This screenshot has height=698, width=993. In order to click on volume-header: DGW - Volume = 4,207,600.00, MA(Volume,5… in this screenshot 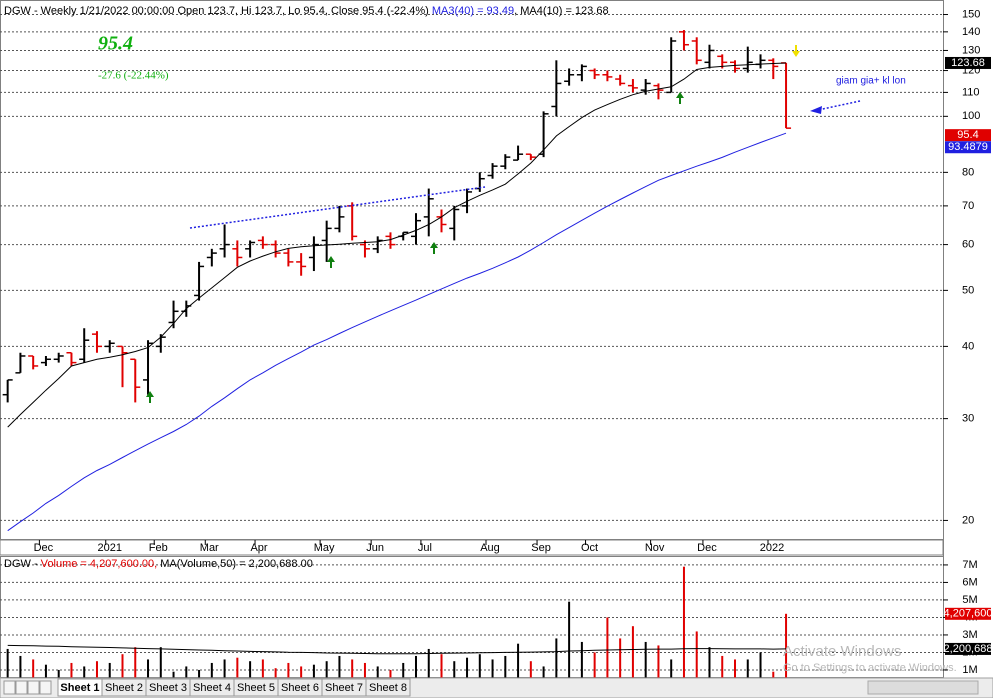, I will do `click(158, 564)`.